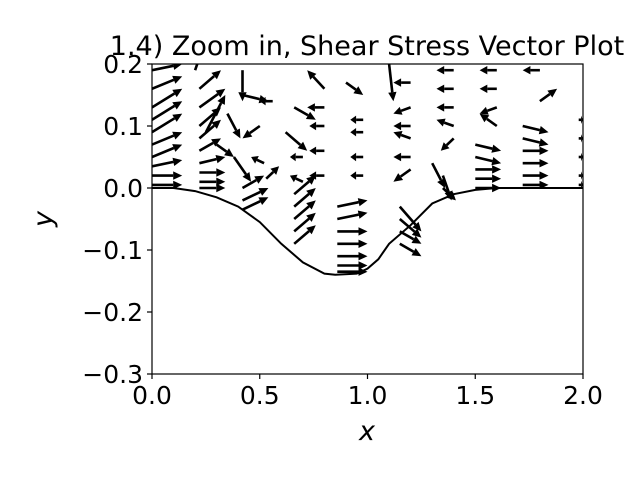 Image resolution: width=640 pixels, height=480 pixels. What do you see at coordinates (260, 395) in the screenshot?
I see `x-tick-label: 0.5` at bounding box center [260, 395].